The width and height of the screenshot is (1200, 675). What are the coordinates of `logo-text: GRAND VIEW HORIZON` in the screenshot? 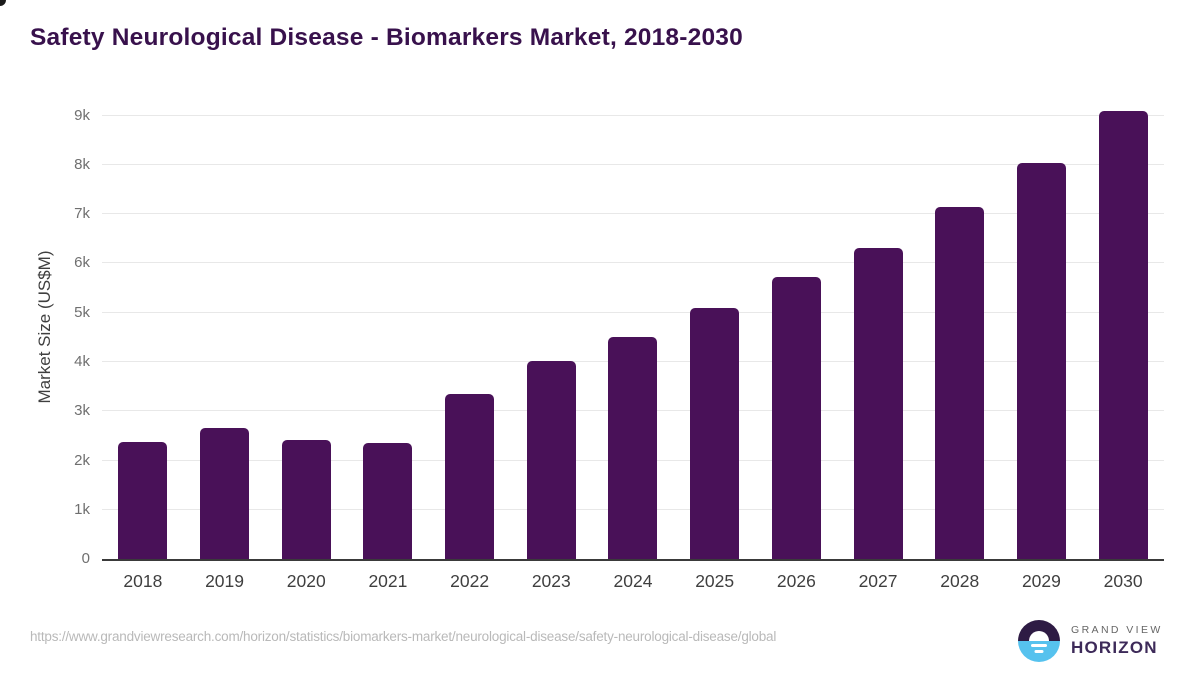 It's located at (1117, 641).